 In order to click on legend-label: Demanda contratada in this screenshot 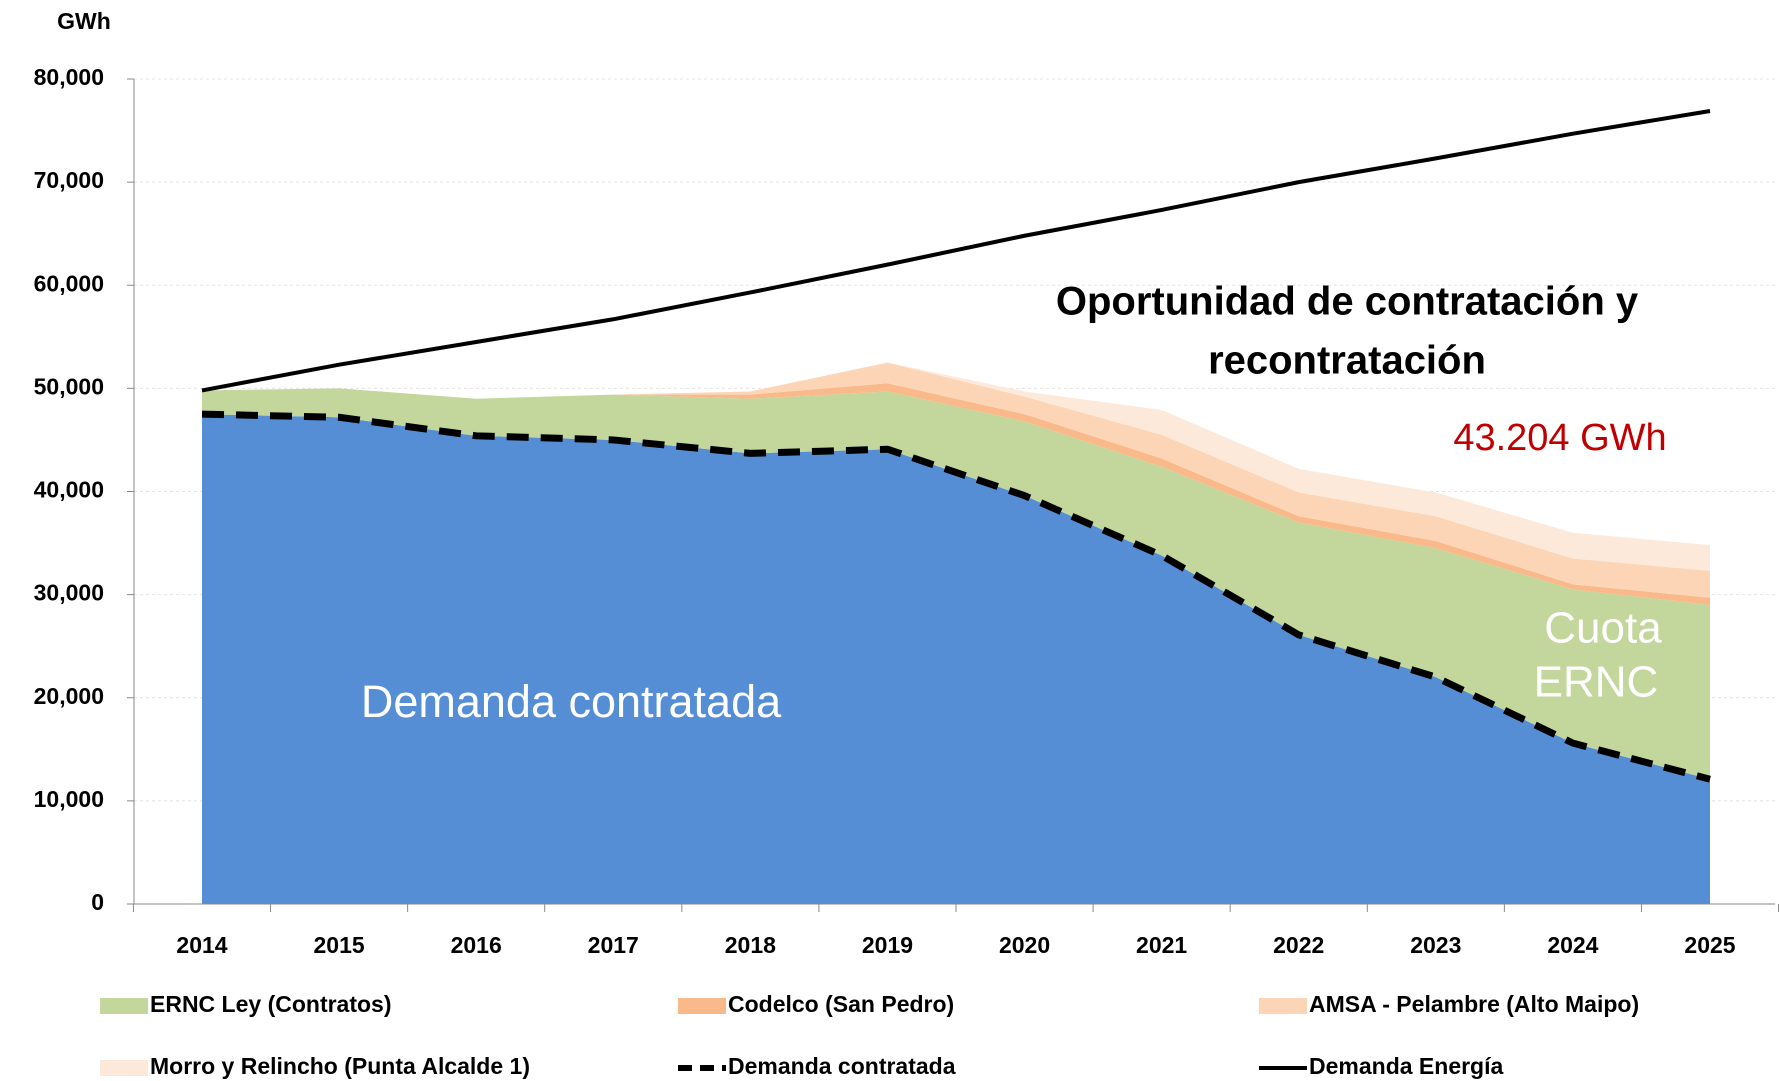, I will do `click(842, 1066)`.